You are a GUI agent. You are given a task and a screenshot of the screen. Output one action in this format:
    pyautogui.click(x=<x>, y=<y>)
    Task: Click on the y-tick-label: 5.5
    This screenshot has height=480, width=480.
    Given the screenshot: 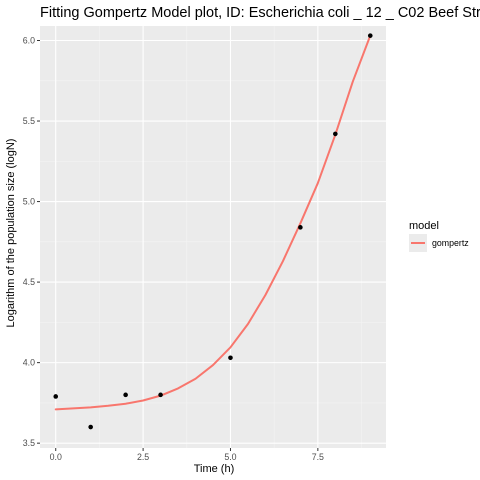 What is the action you would take?
    pyautogui.click(x=29, y=121)
    